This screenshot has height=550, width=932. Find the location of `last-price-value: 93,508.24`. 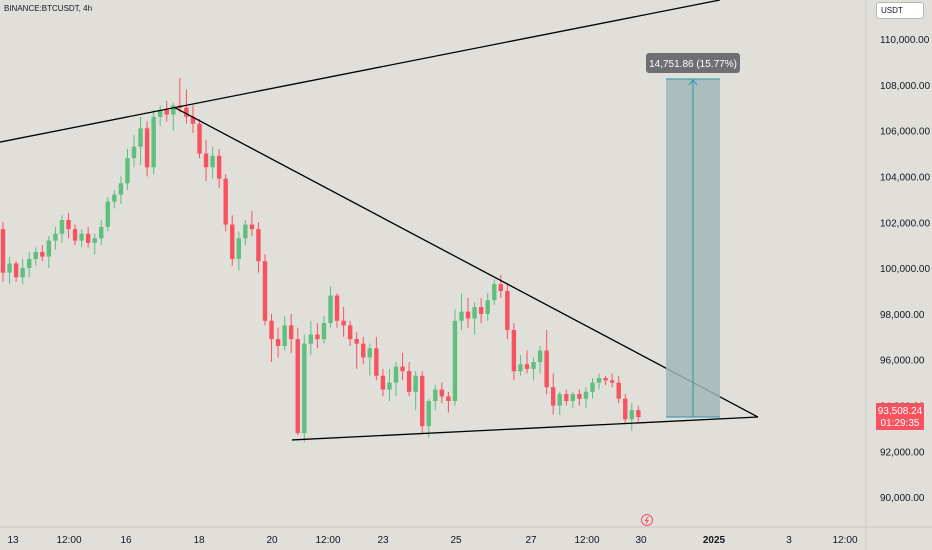

last-price-value: 93,508.24 is located at coordinates (900, 411).